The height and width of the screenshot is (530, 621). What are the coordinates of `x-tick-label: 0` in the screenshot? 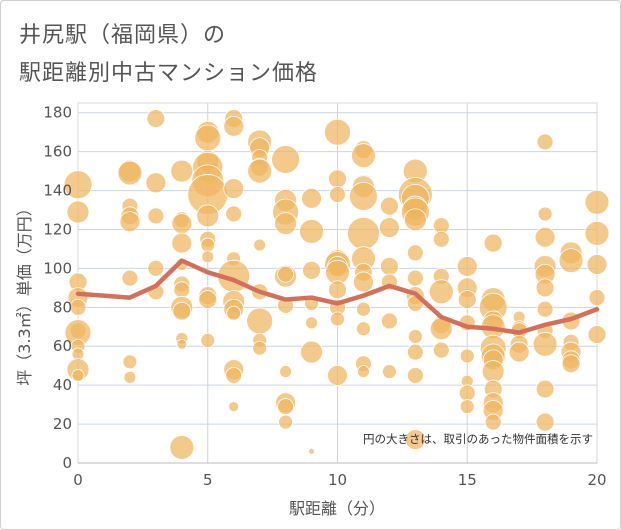 It's located at (78, 480).